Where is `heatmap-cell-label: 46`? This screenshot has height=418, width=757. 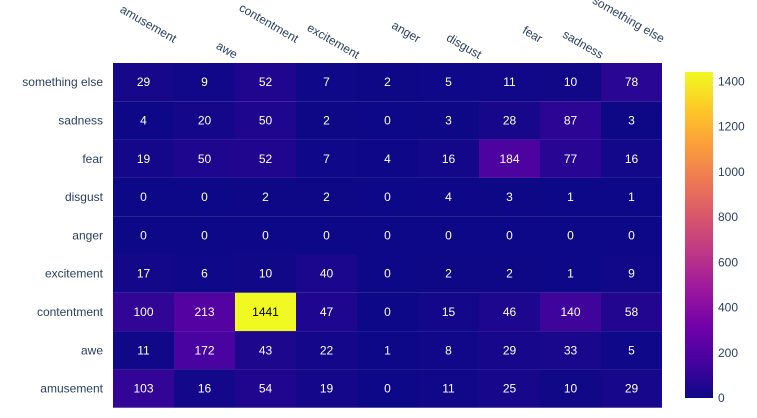 heatmap-cell-label: 46 is located at coordinates (510, 312).